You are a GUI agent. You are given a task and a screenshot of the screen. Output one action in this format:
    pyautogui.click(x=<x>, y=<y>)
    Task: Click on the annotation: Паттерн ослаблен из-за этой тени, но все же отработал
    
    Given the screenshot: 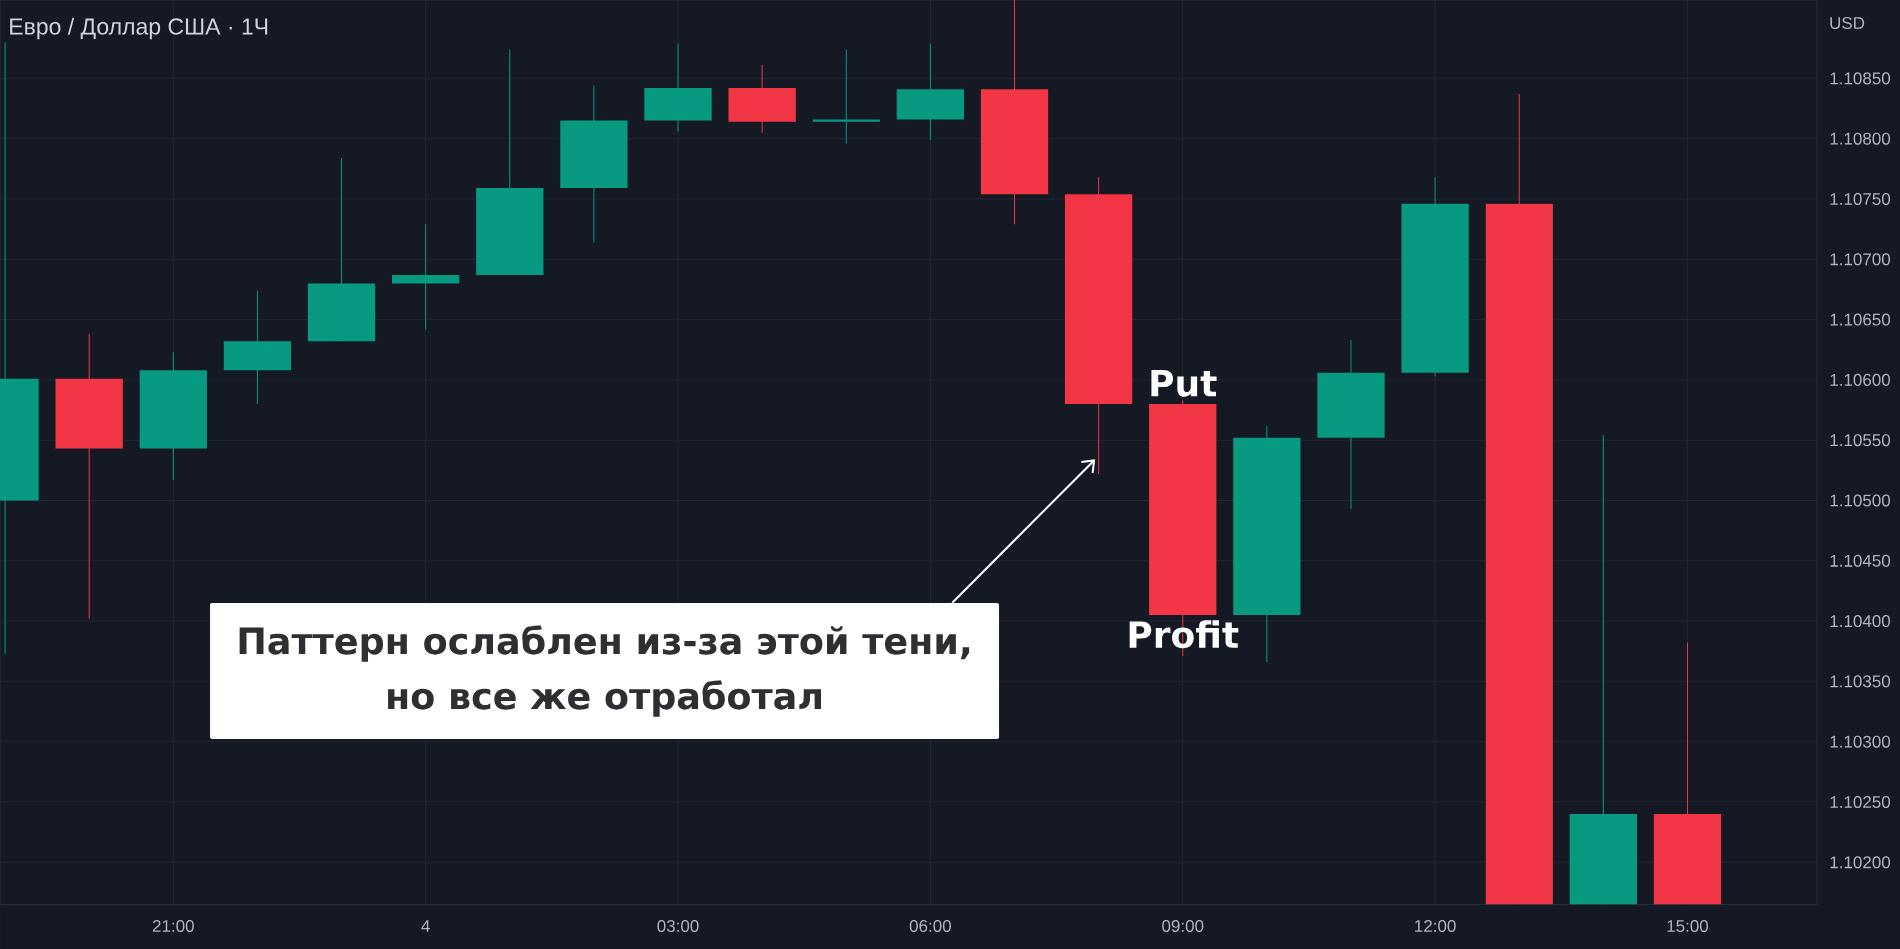 What is the action you would take?
    pyautogui.click(x=604, y=671)
    